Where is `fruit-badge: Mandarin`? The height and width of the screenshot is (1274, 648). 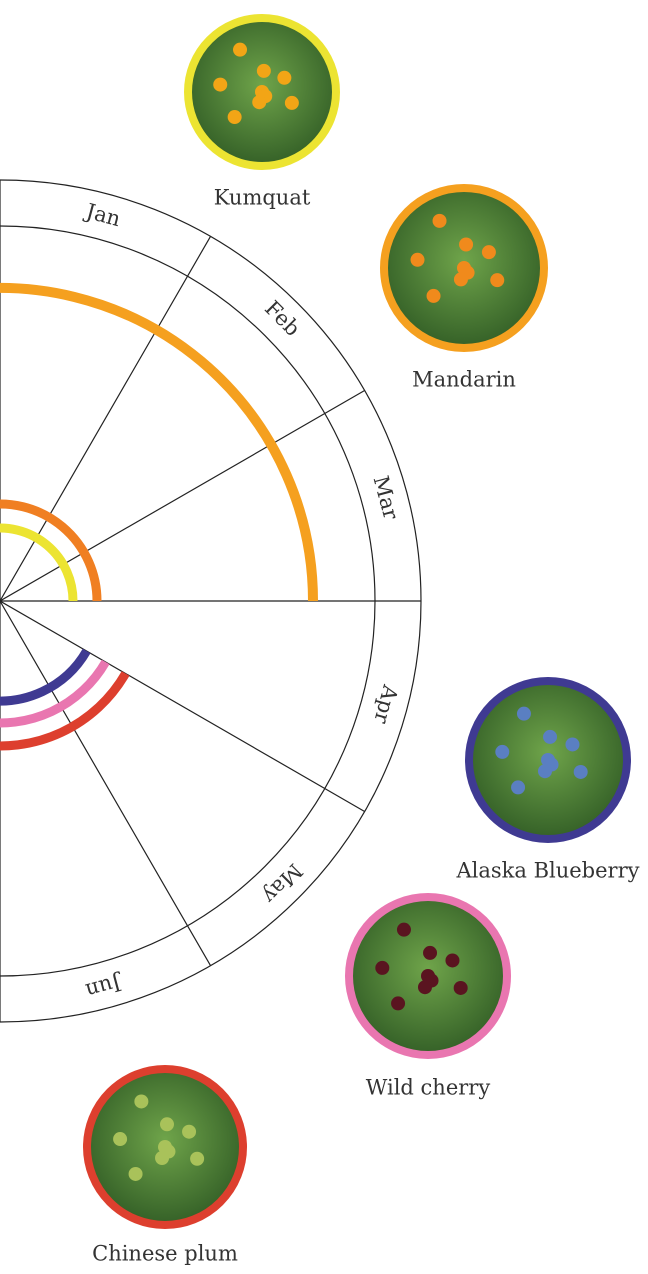
fruit-badge: Mandarin is located at coordinates (464, 288).